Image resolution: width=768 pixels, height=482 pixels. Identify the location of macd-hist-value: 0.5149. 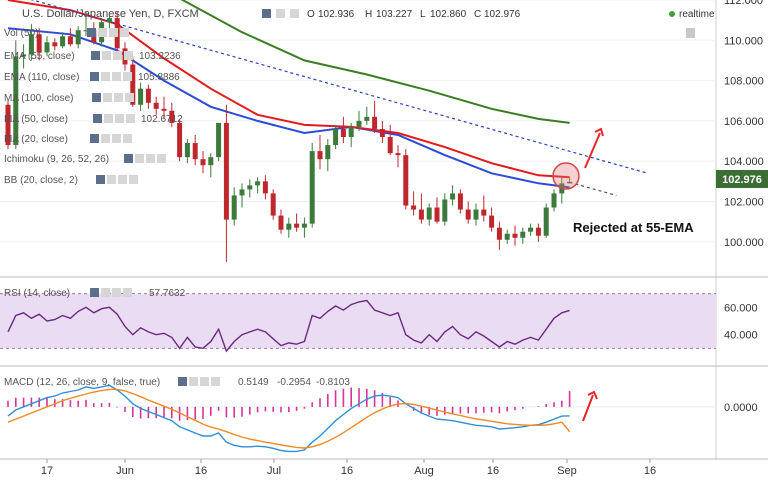
(253, 382).